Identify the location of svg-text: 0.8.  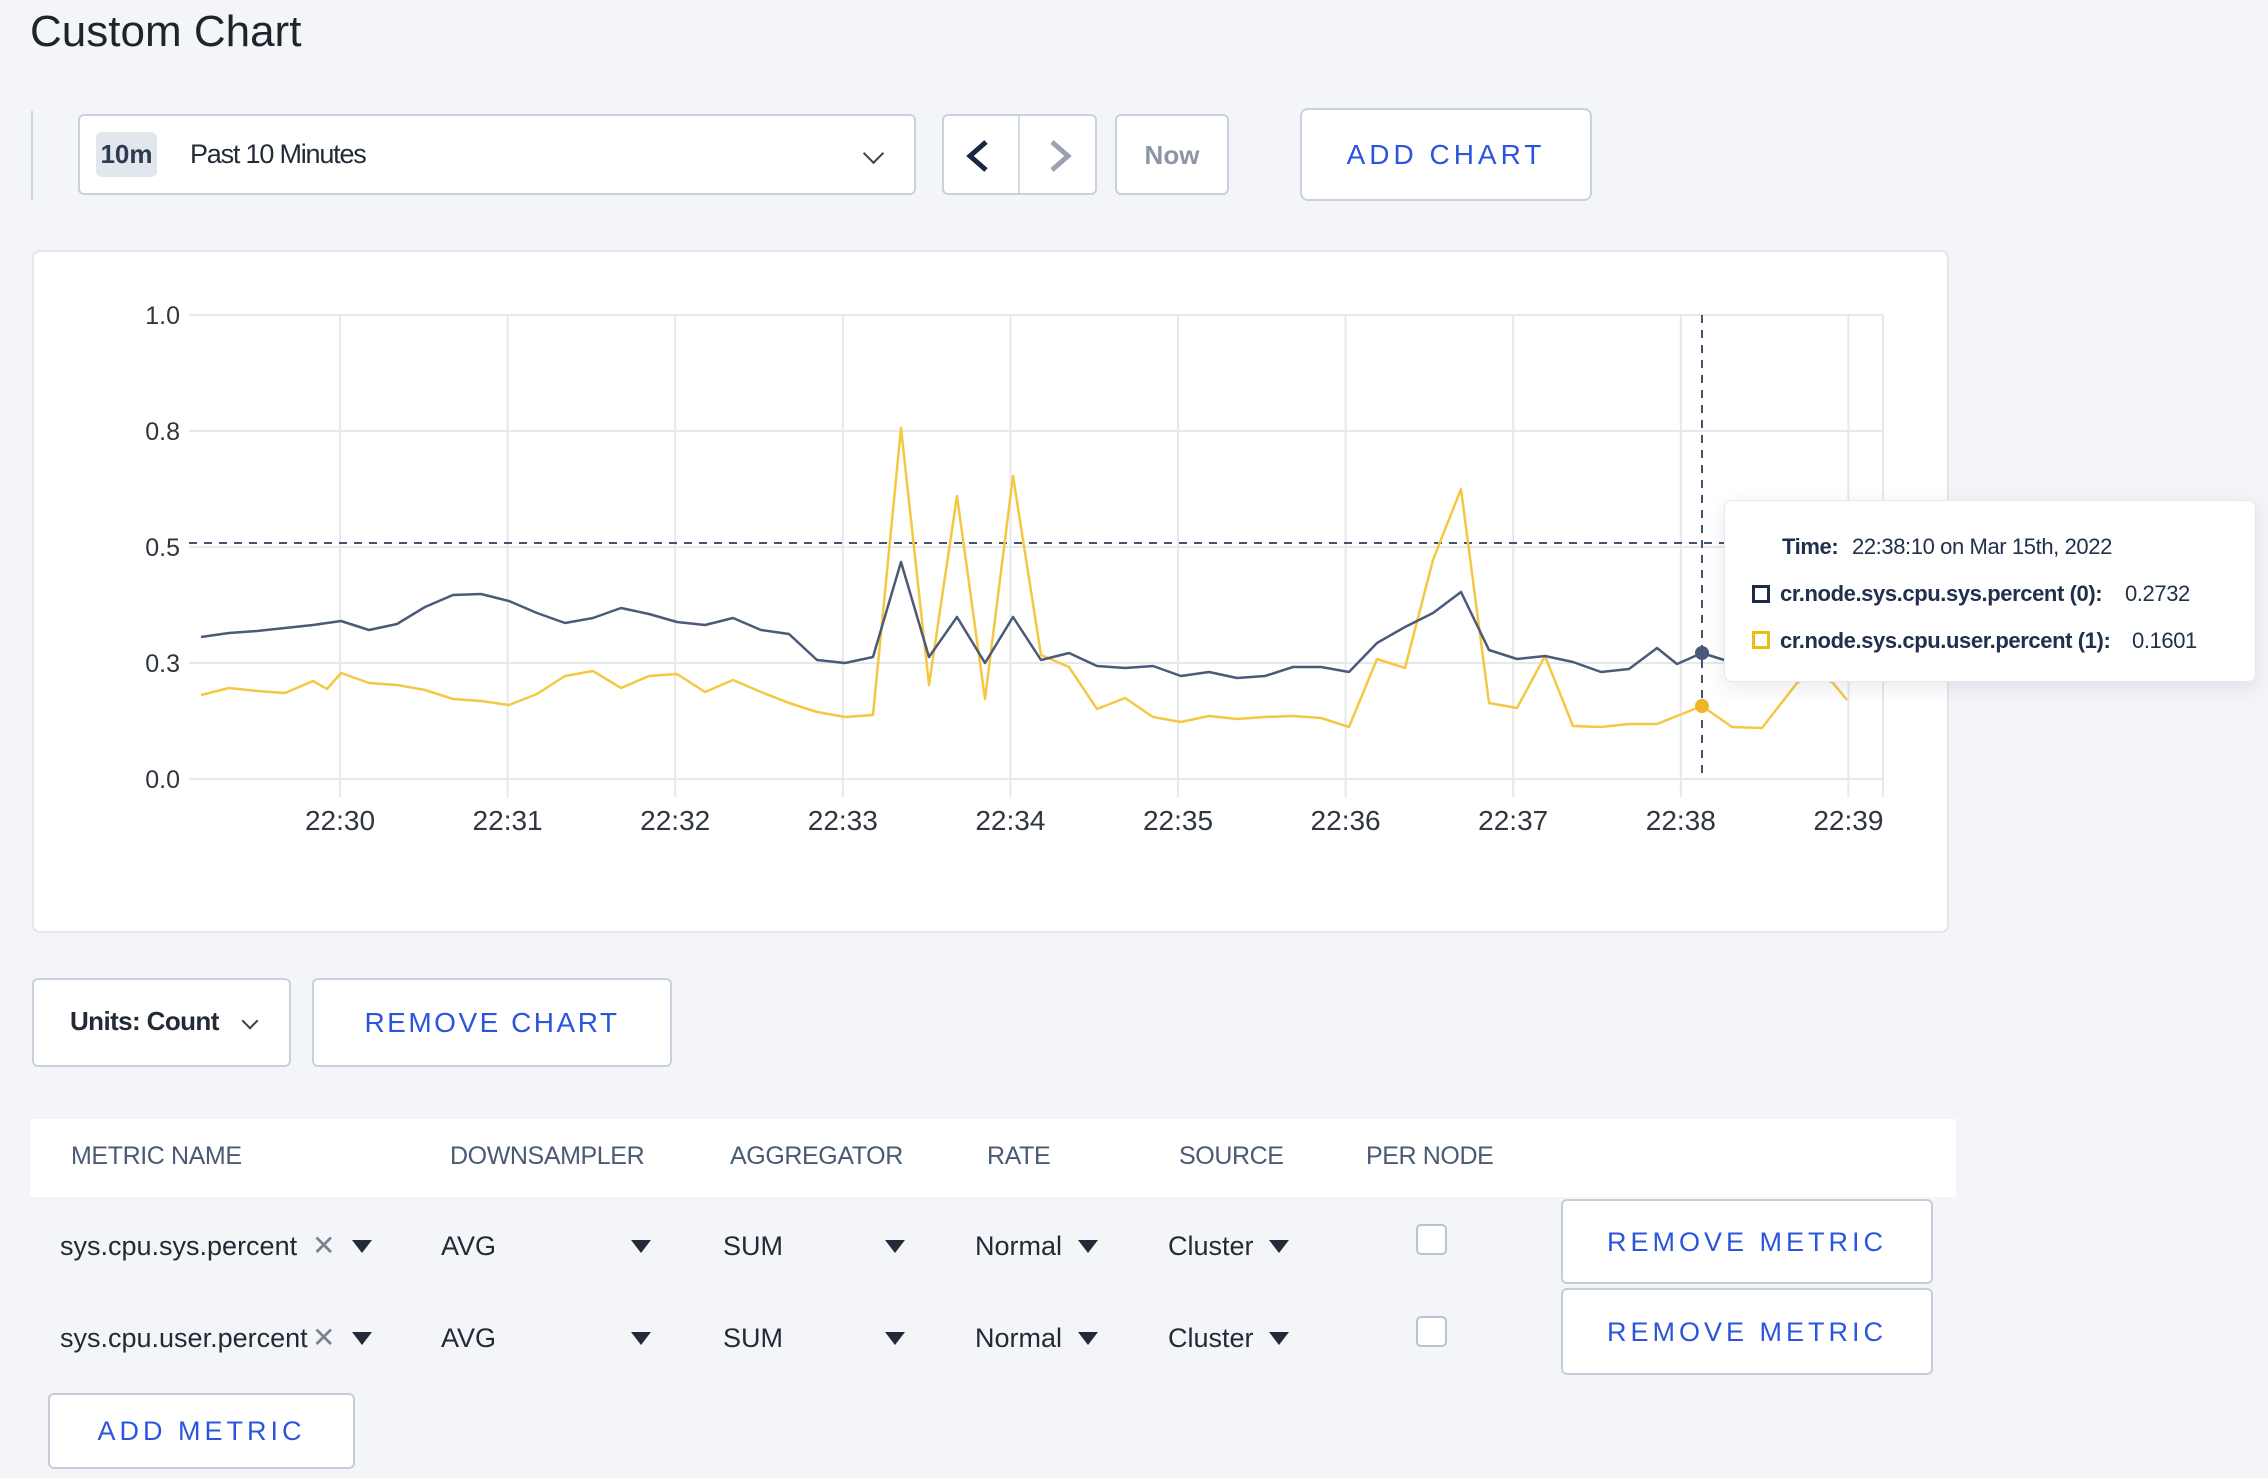
(162, 432).